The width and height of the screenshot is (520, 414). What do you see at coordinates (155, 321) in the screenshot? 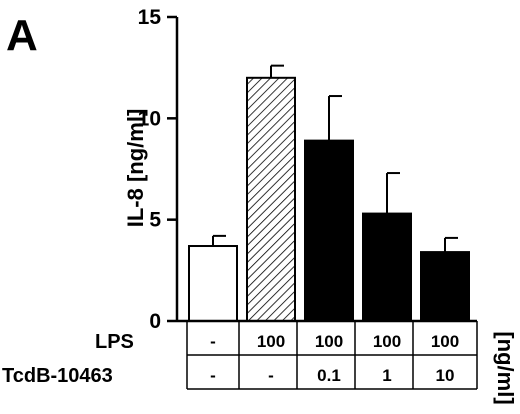
I see `y-tick-label: 0` at bounding box center [155, 321].